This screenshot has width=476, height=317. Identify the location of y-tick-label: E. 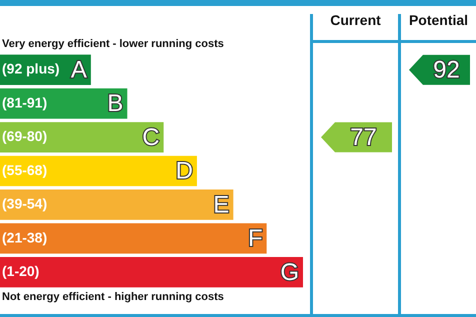
(221, 204).